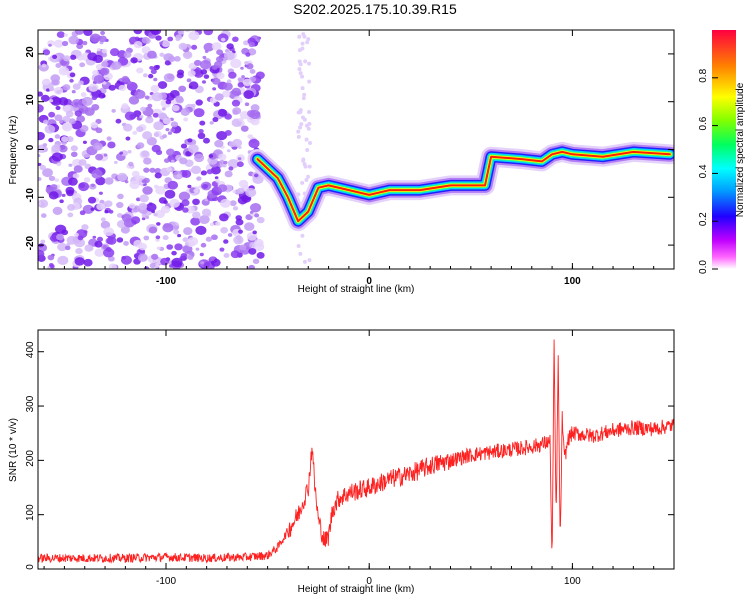 This screenshot has height=600, width=750. What do you see at coordinates (356, 589) in the screenshot?
I see `snr-x-label: Height of straight line (km)` at bounding box center [356, 589].